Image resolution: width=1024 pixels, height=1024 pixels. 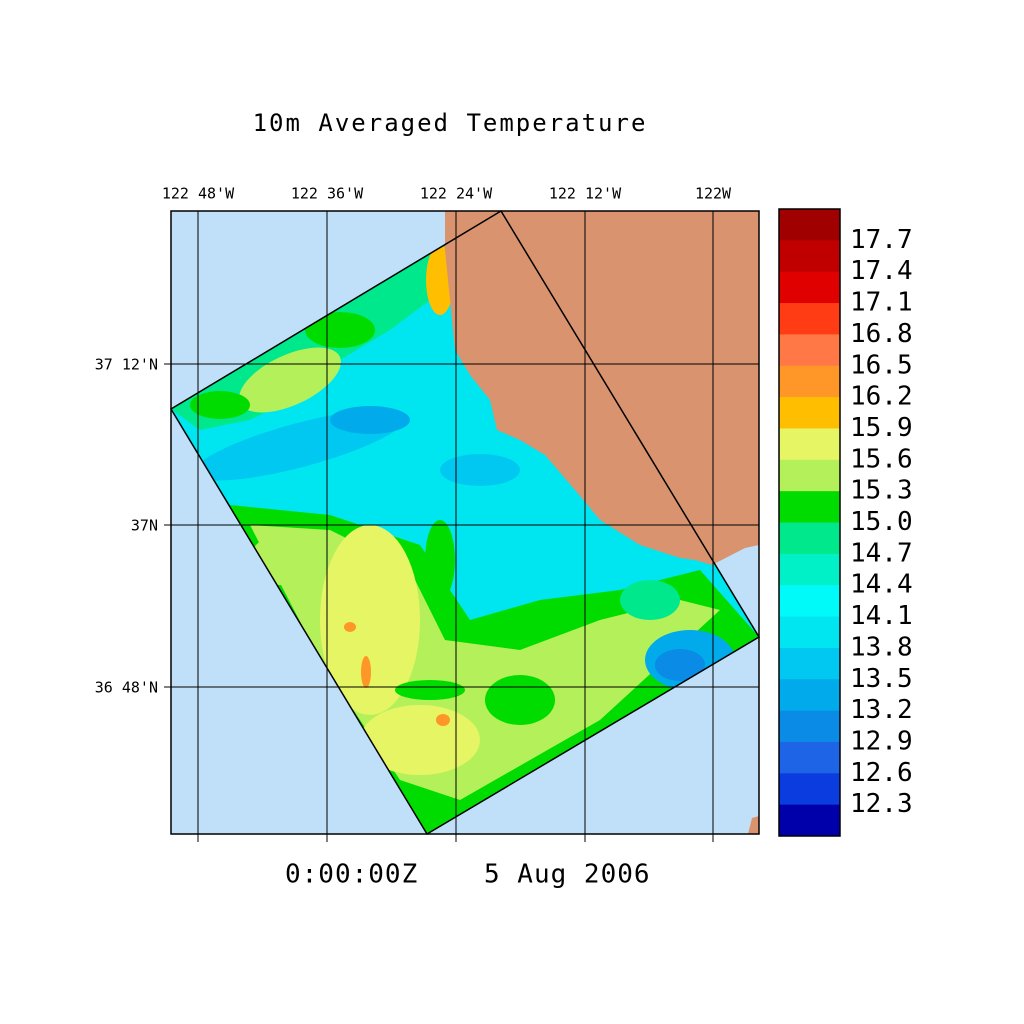 I want to click on colorbar-label: 12.3, so click(x=881, y=804).